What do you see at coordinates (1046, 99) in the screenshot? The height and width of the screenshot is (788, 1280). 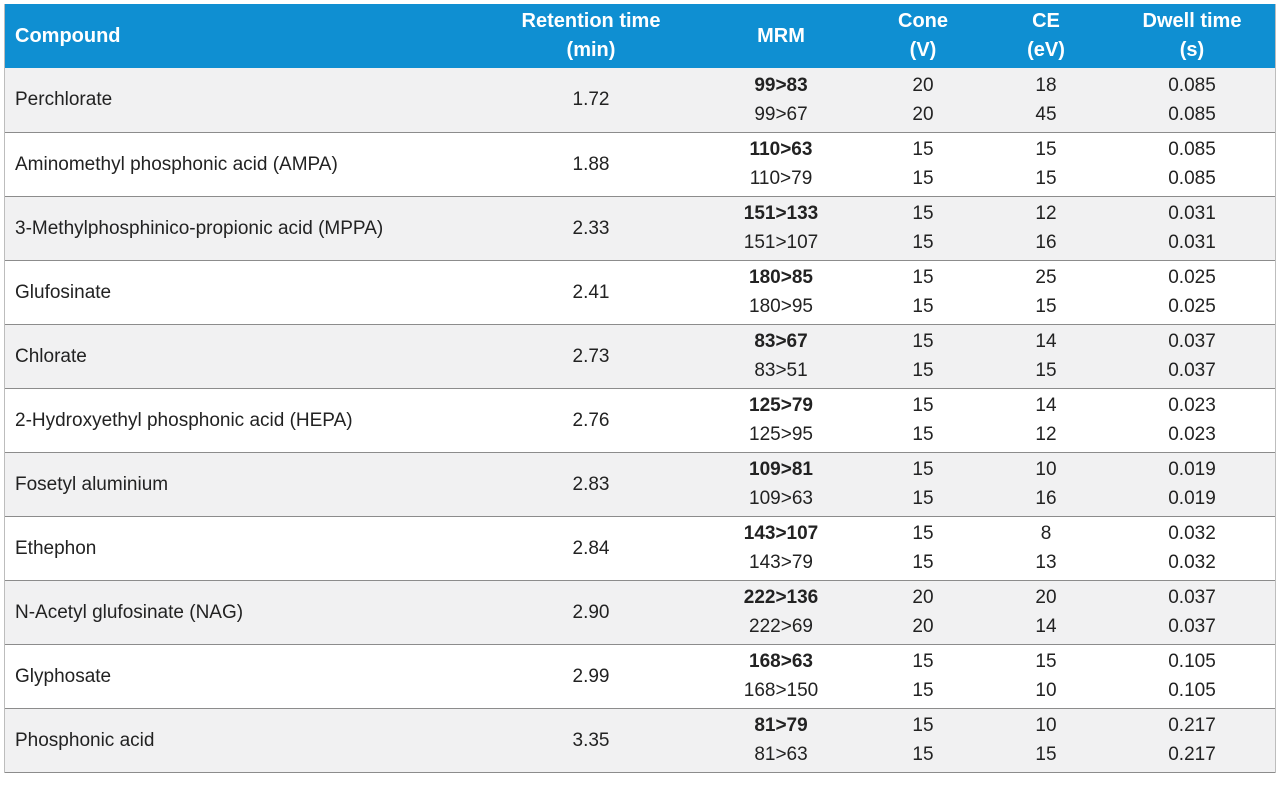 I see `cell-ce: 18 45` at bounding box center [1046, 99].